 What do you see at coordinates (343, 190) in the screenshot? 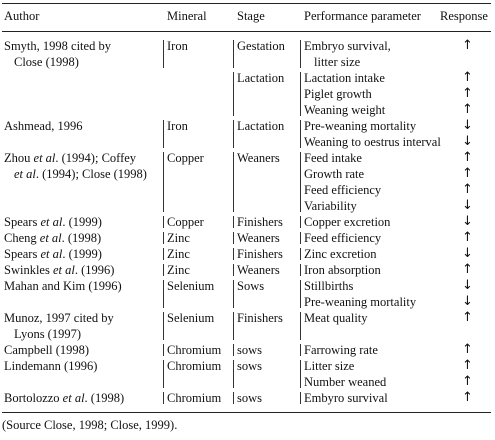
I see `parameter-cell: Feed efficiency` at bounding box center [343, 190].